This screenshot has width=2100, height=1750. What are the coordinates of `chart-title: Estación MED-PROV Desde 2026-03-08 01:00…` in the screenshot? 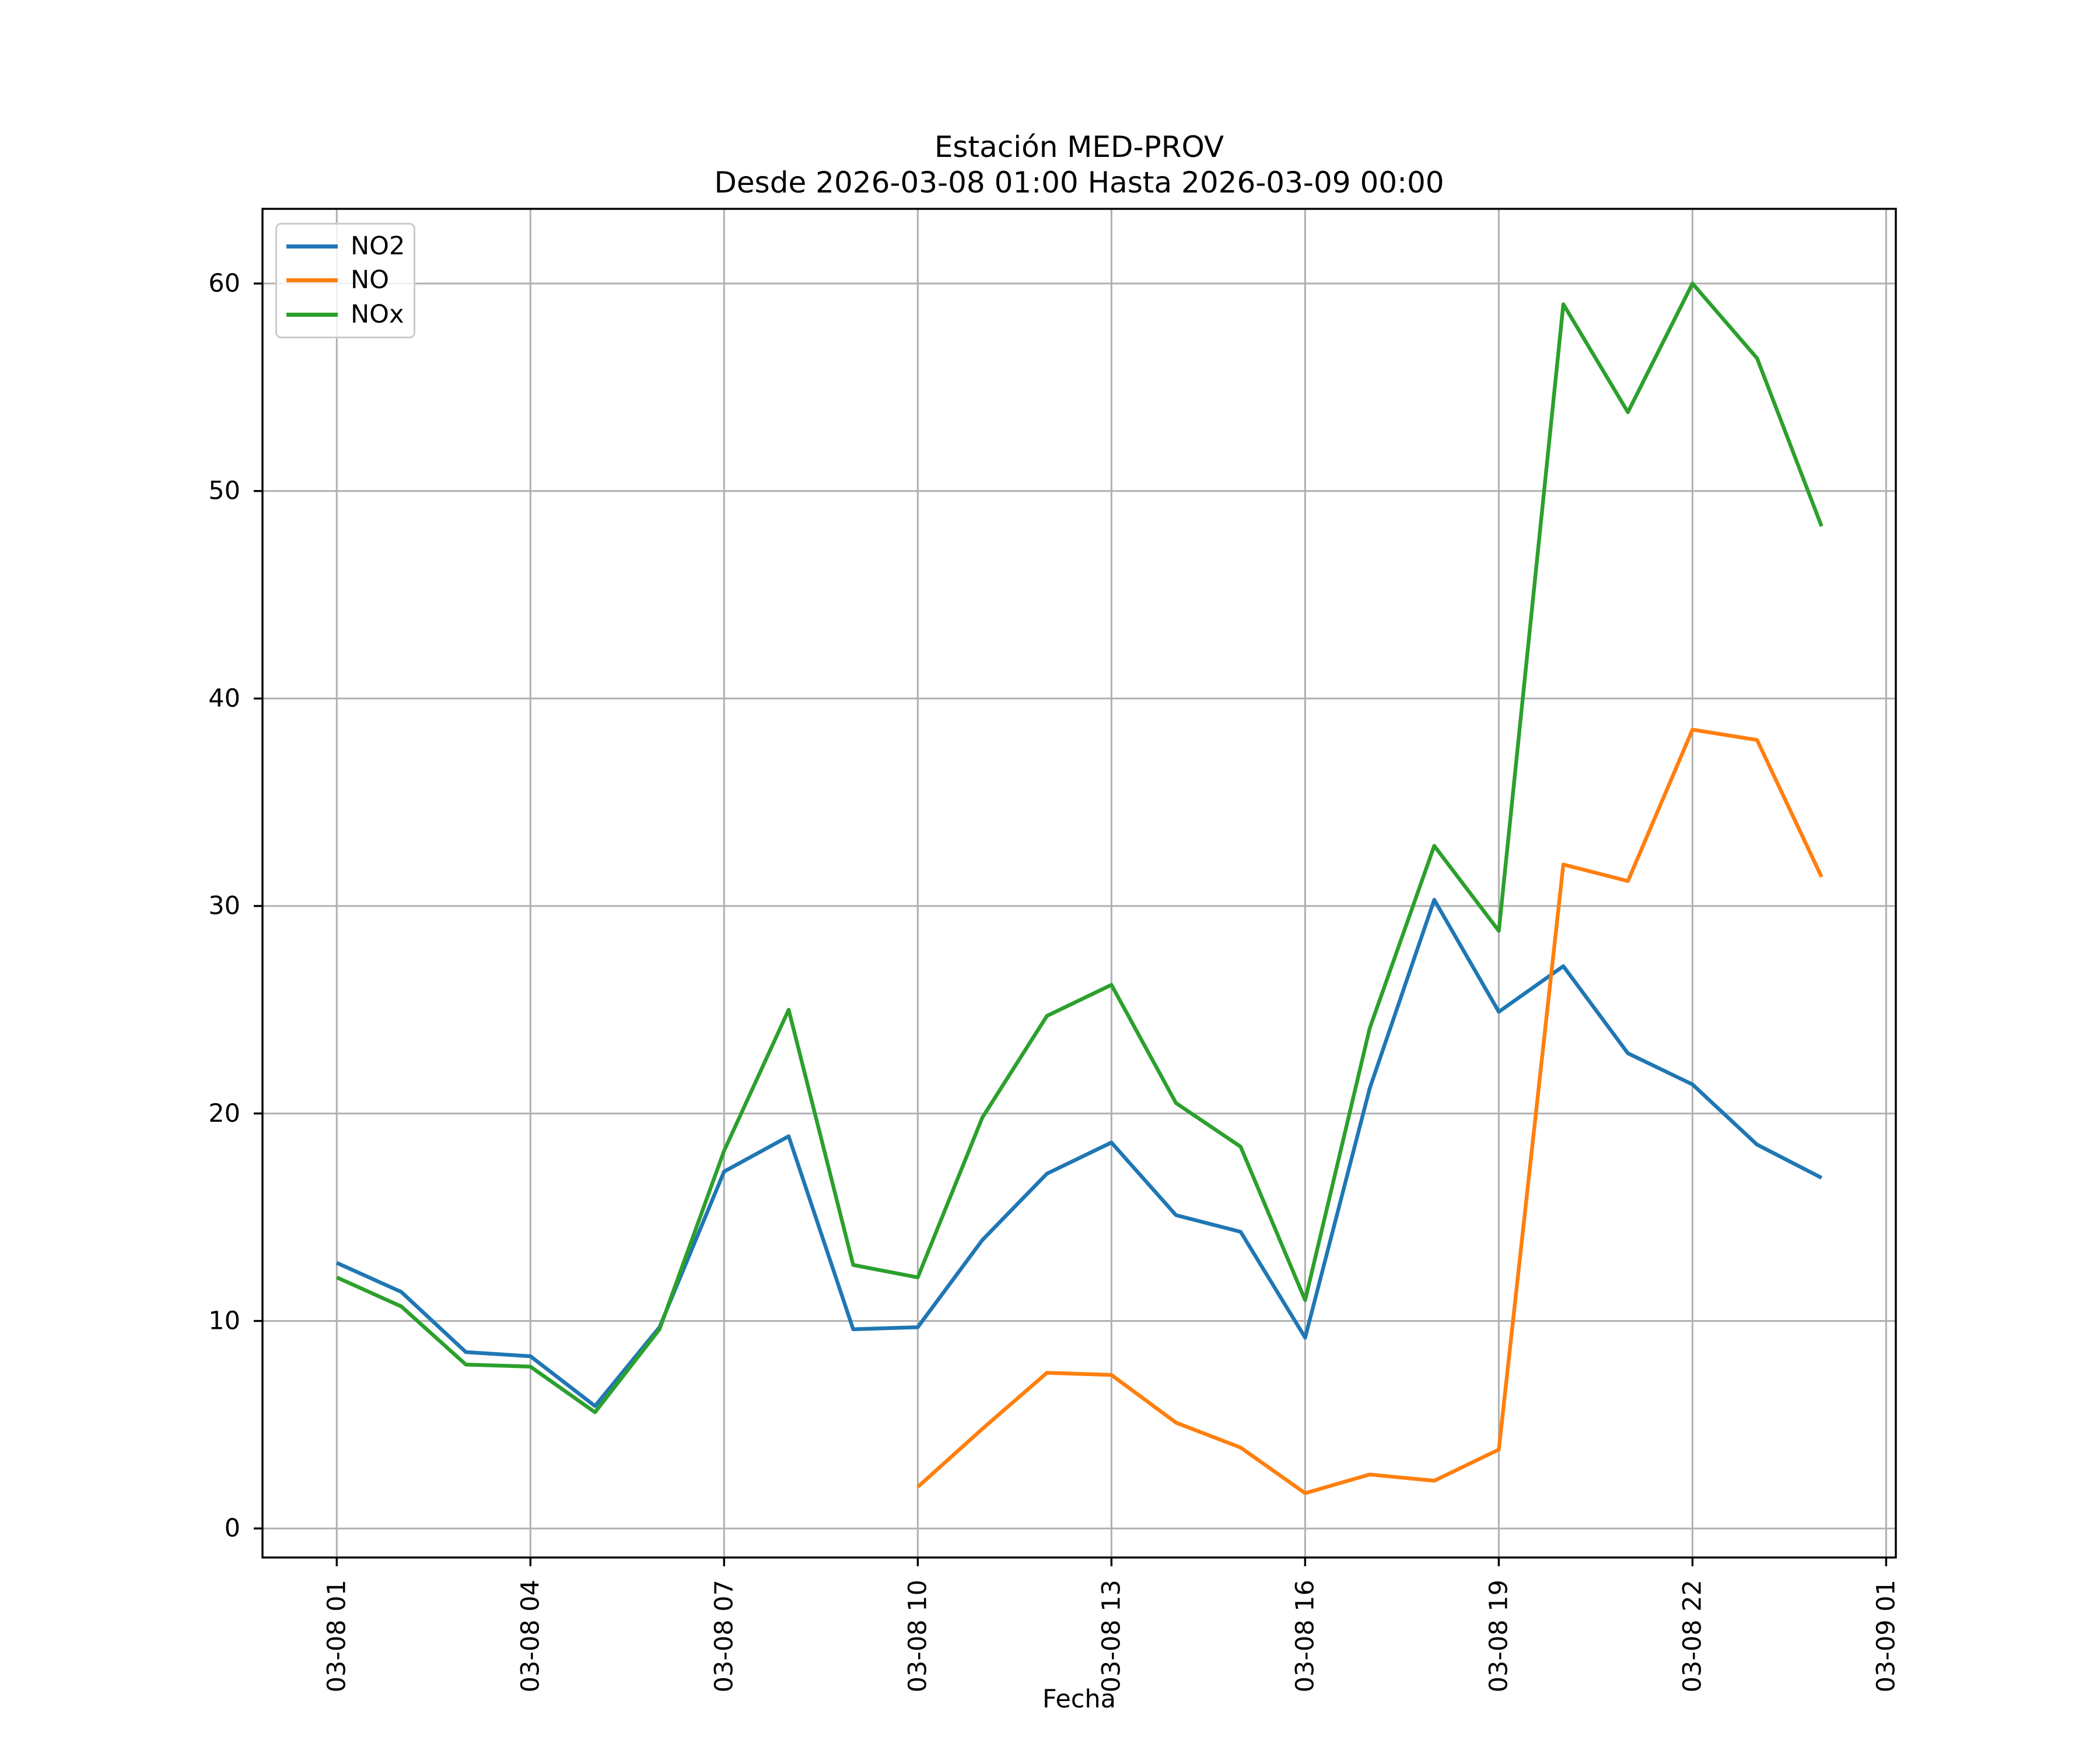 It's located at (1079, 166).